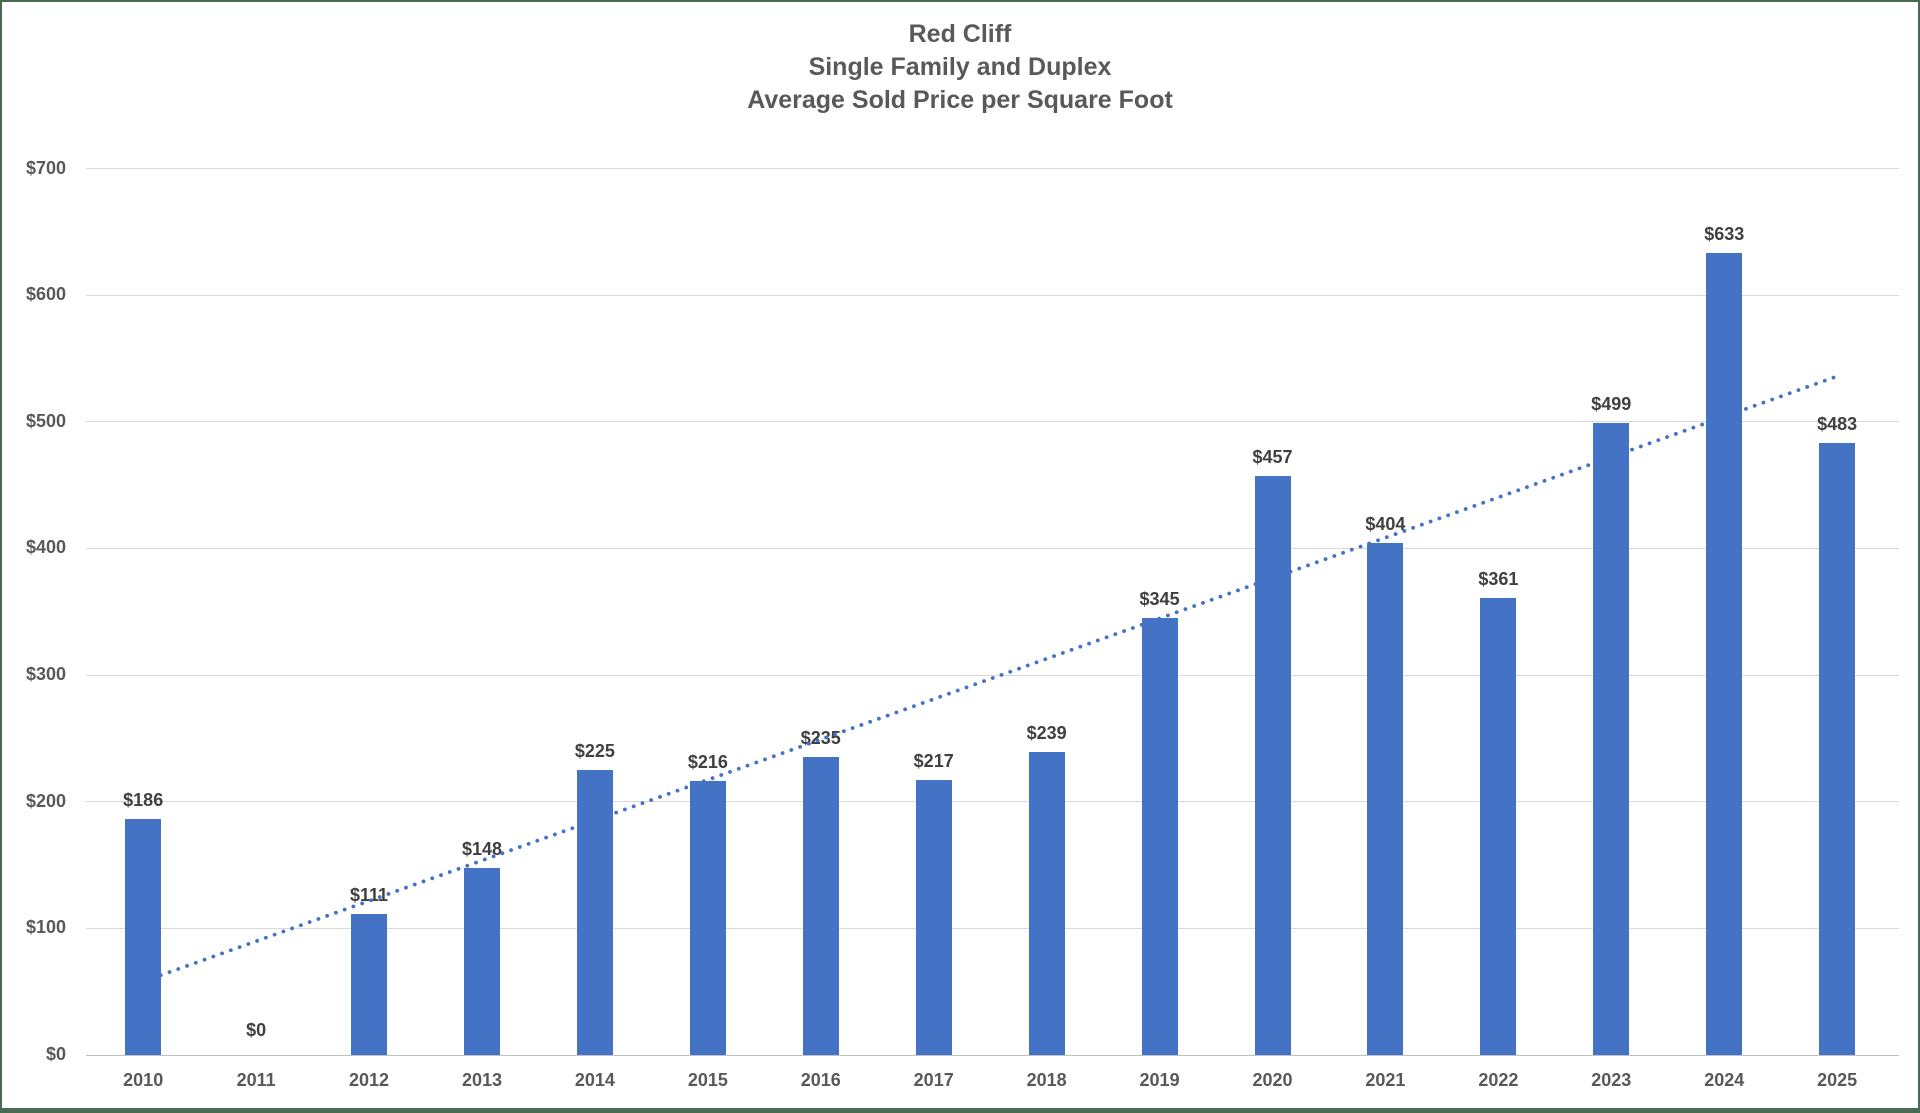  Describe the element at coordinates (369, 895) in the screenshot. I see `data-label-2012: $111` at that location.